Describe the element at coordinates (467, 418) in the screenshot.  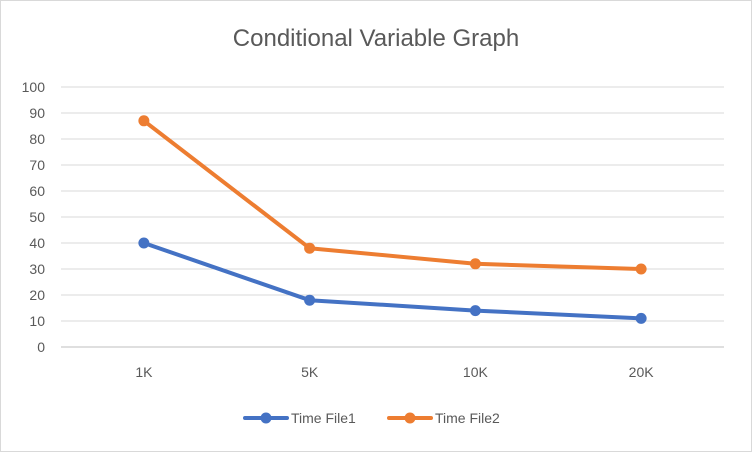
I see `legend-label: Time File2` at that location.